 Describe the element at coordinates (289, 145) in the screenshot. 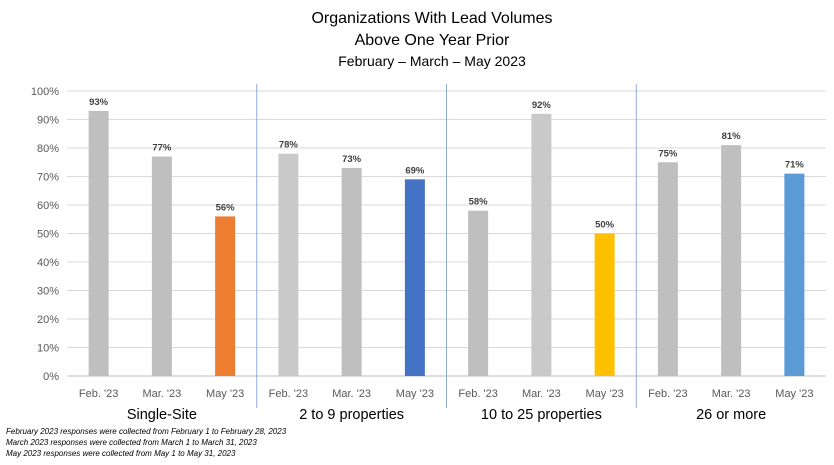

I see `data-label: 78%` at that location.